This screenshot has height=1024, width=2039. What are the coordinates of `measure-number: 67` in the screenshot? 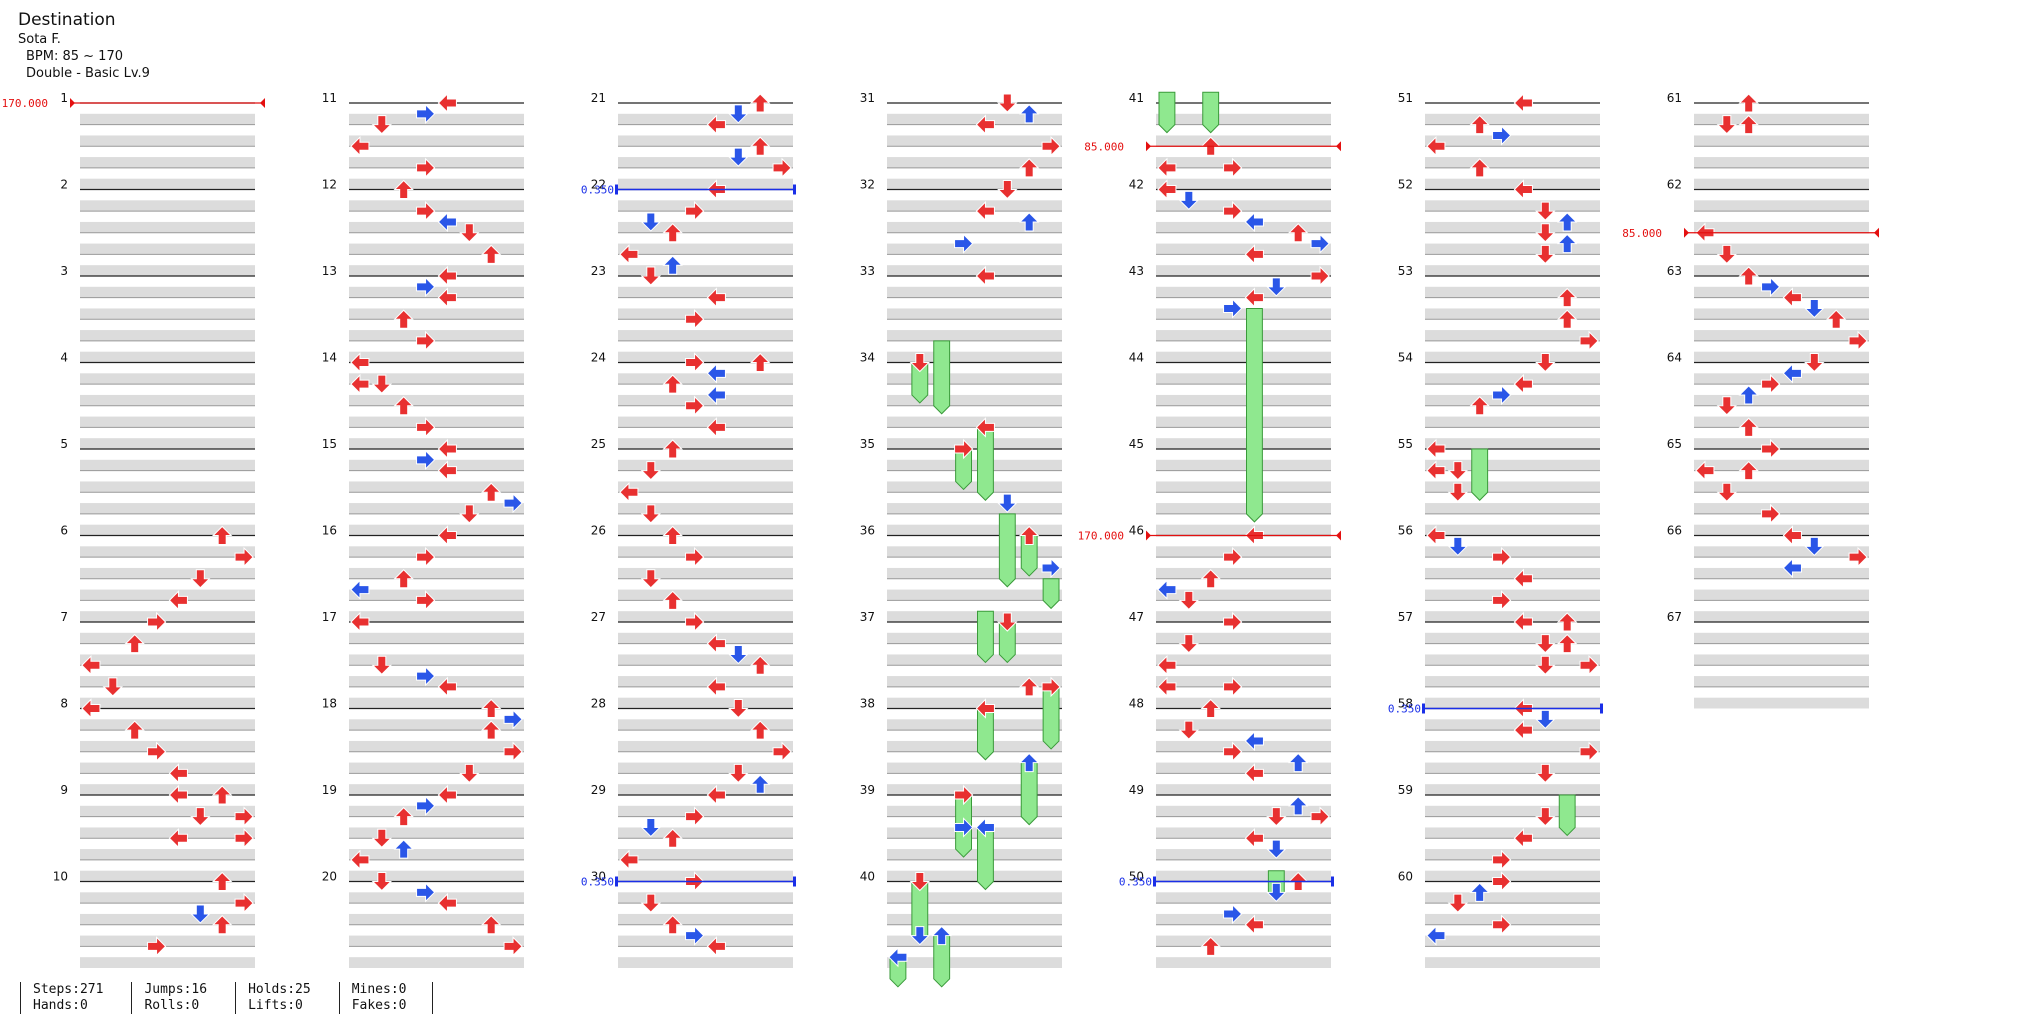 It's located at (1674, 617).